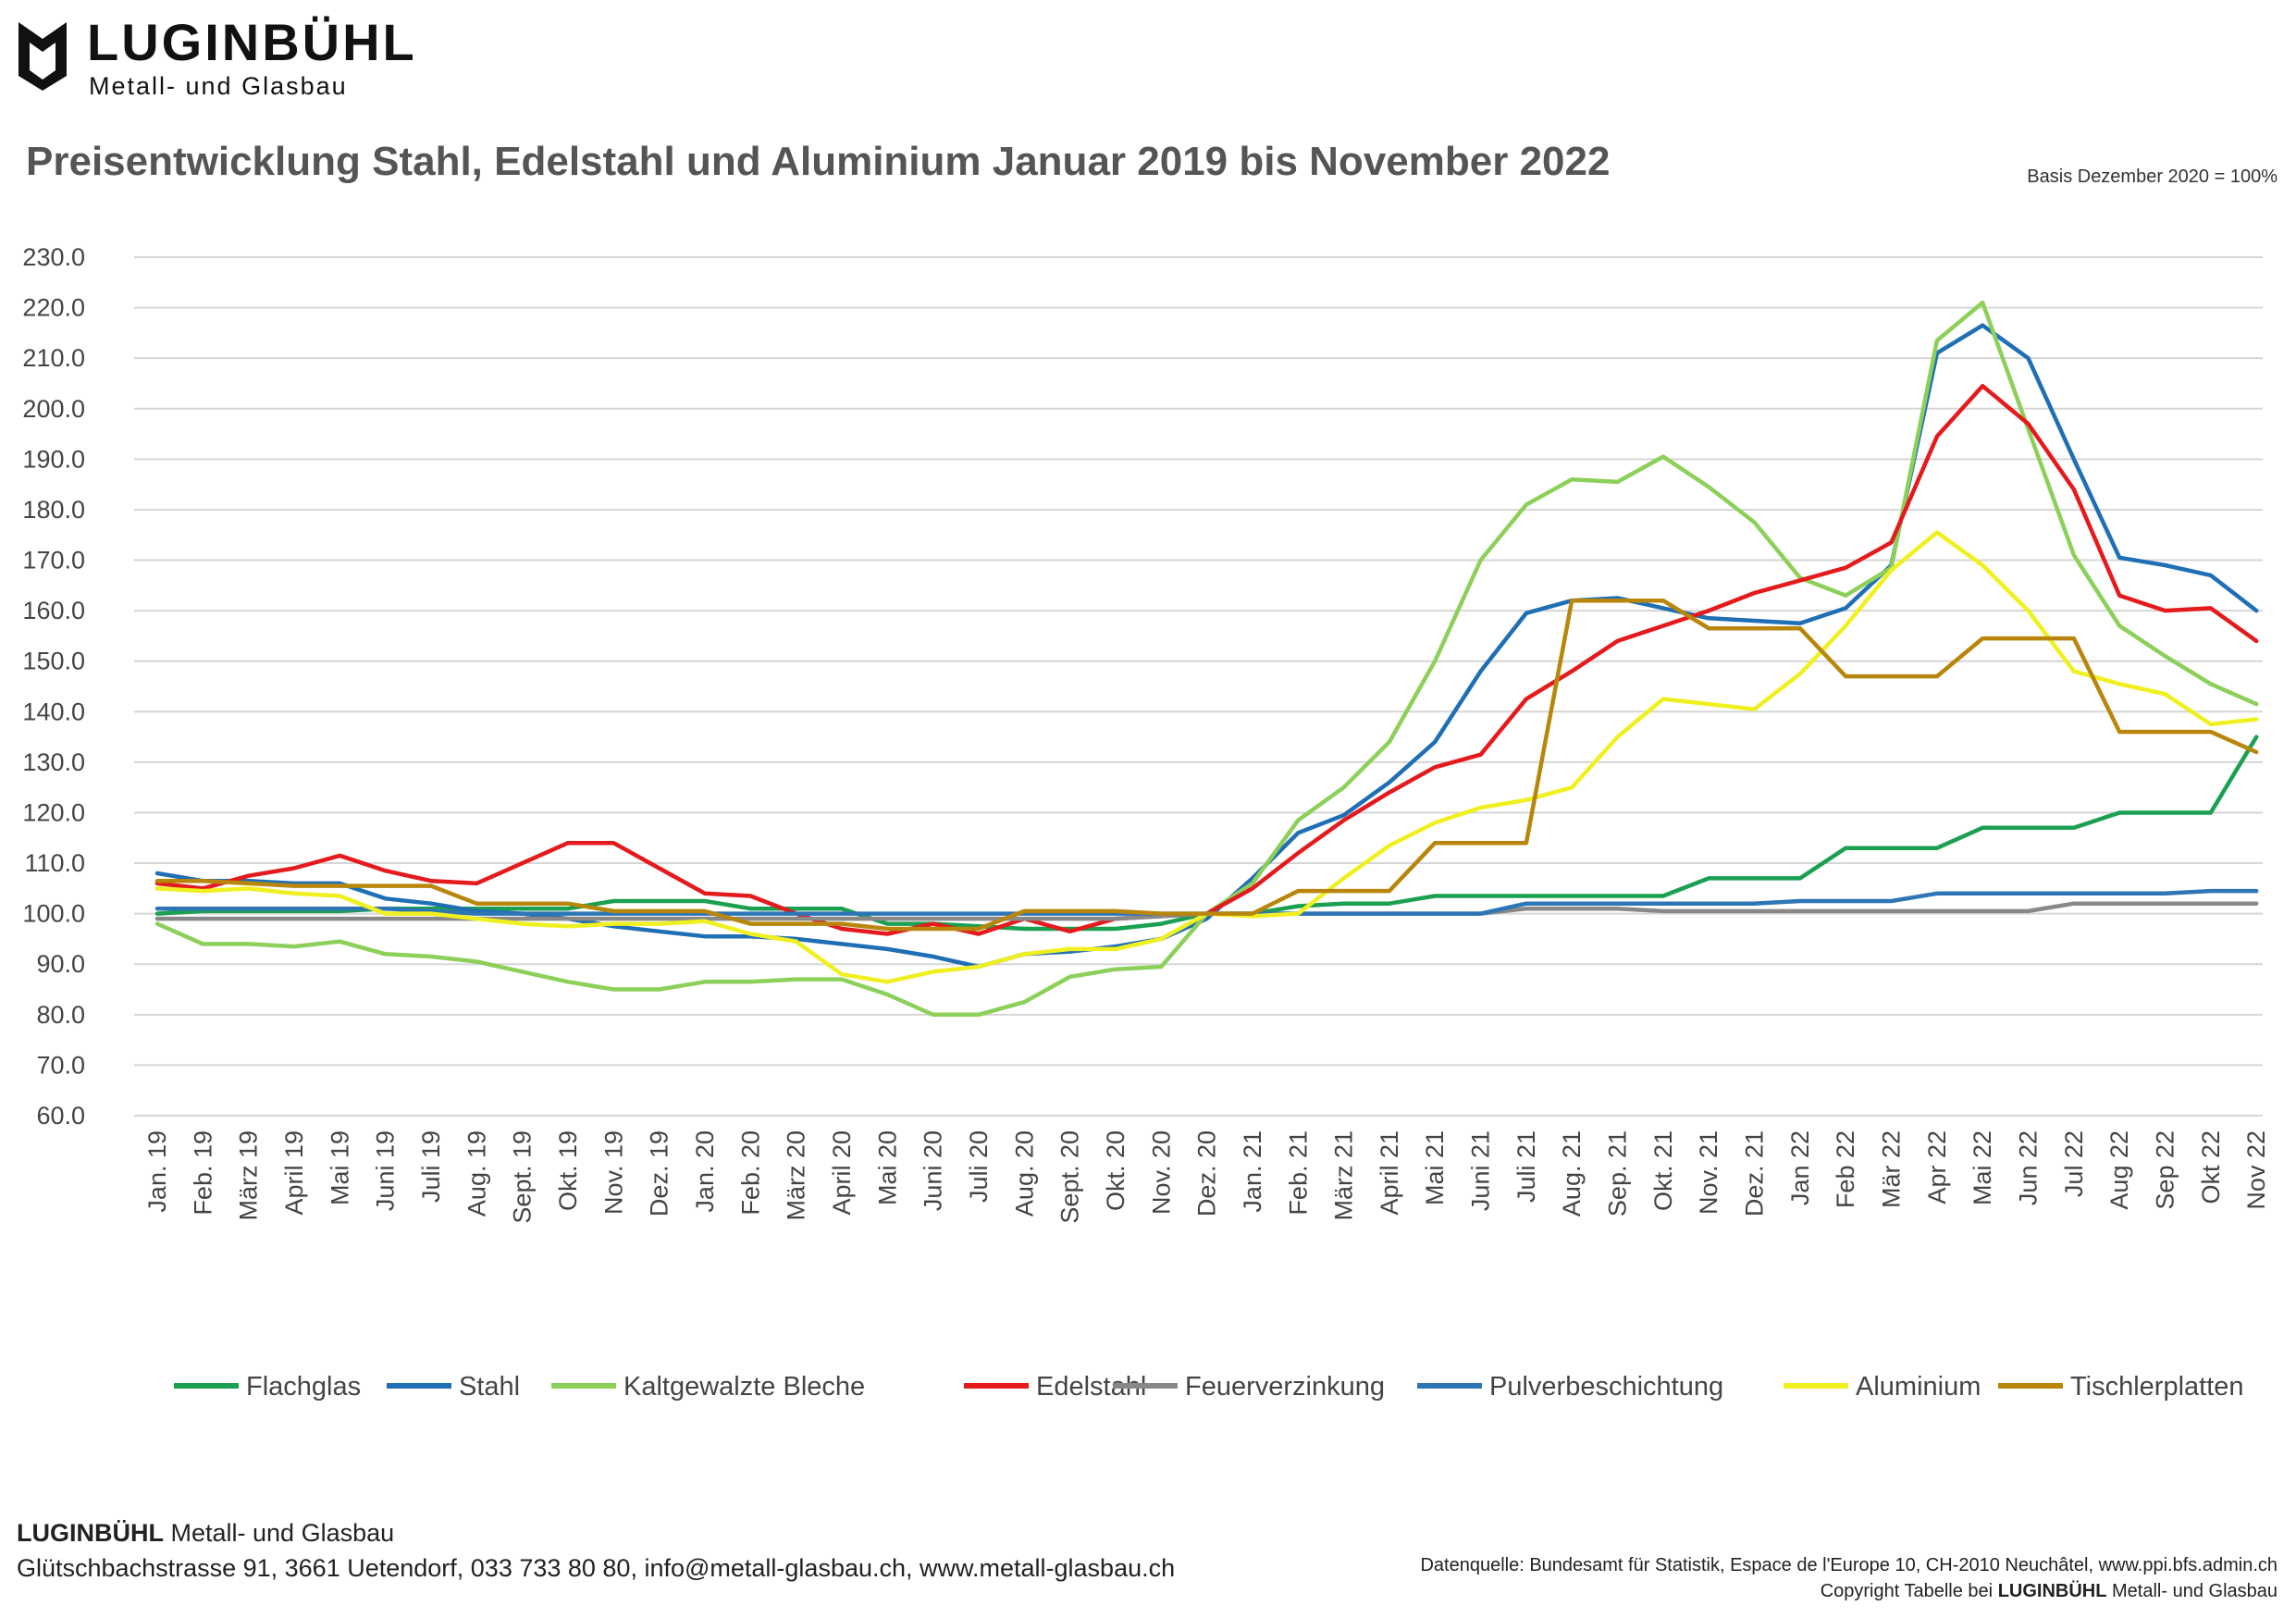 The image size is (2296, 1618). What do you see at coordinates (750, 1173) in the screenshot?
I see `x-tick-label: Feb. 20` at bounding box center [750, 1173].